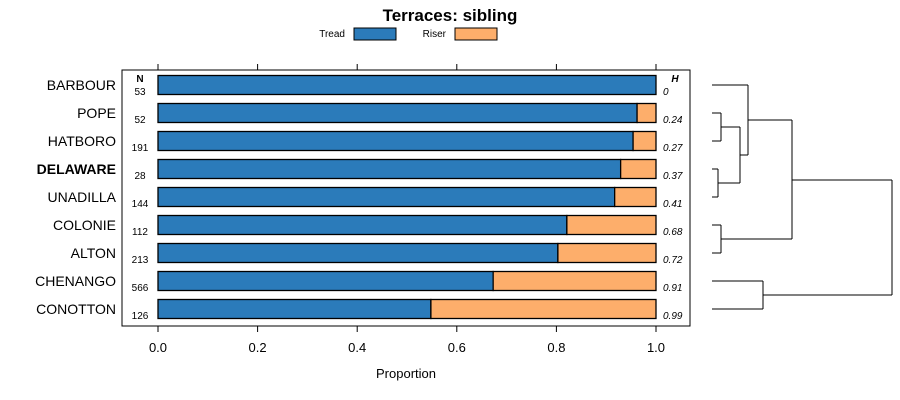  I want to click on n-value: 52, so click(140, 120).